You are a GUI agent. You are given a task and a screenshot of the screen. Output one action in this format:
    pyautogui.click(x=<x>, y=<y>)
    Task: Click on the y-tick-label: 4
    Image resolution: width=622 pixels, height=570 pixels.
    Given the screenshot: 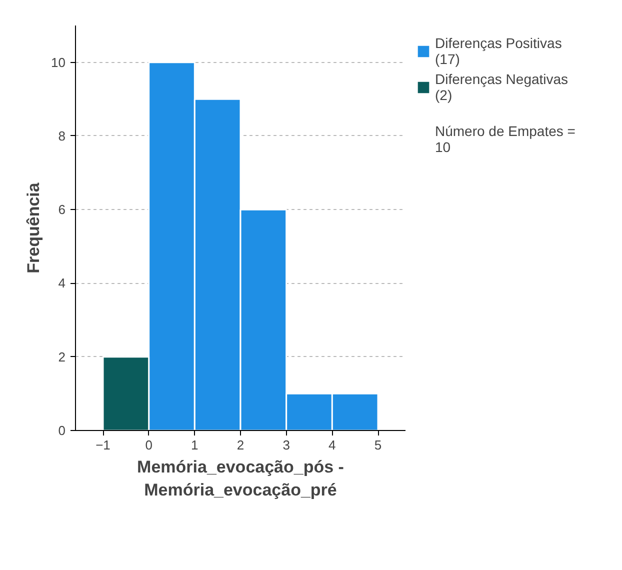 What is the action you would take?
    pyautogui.click(x=62, y=283)
    